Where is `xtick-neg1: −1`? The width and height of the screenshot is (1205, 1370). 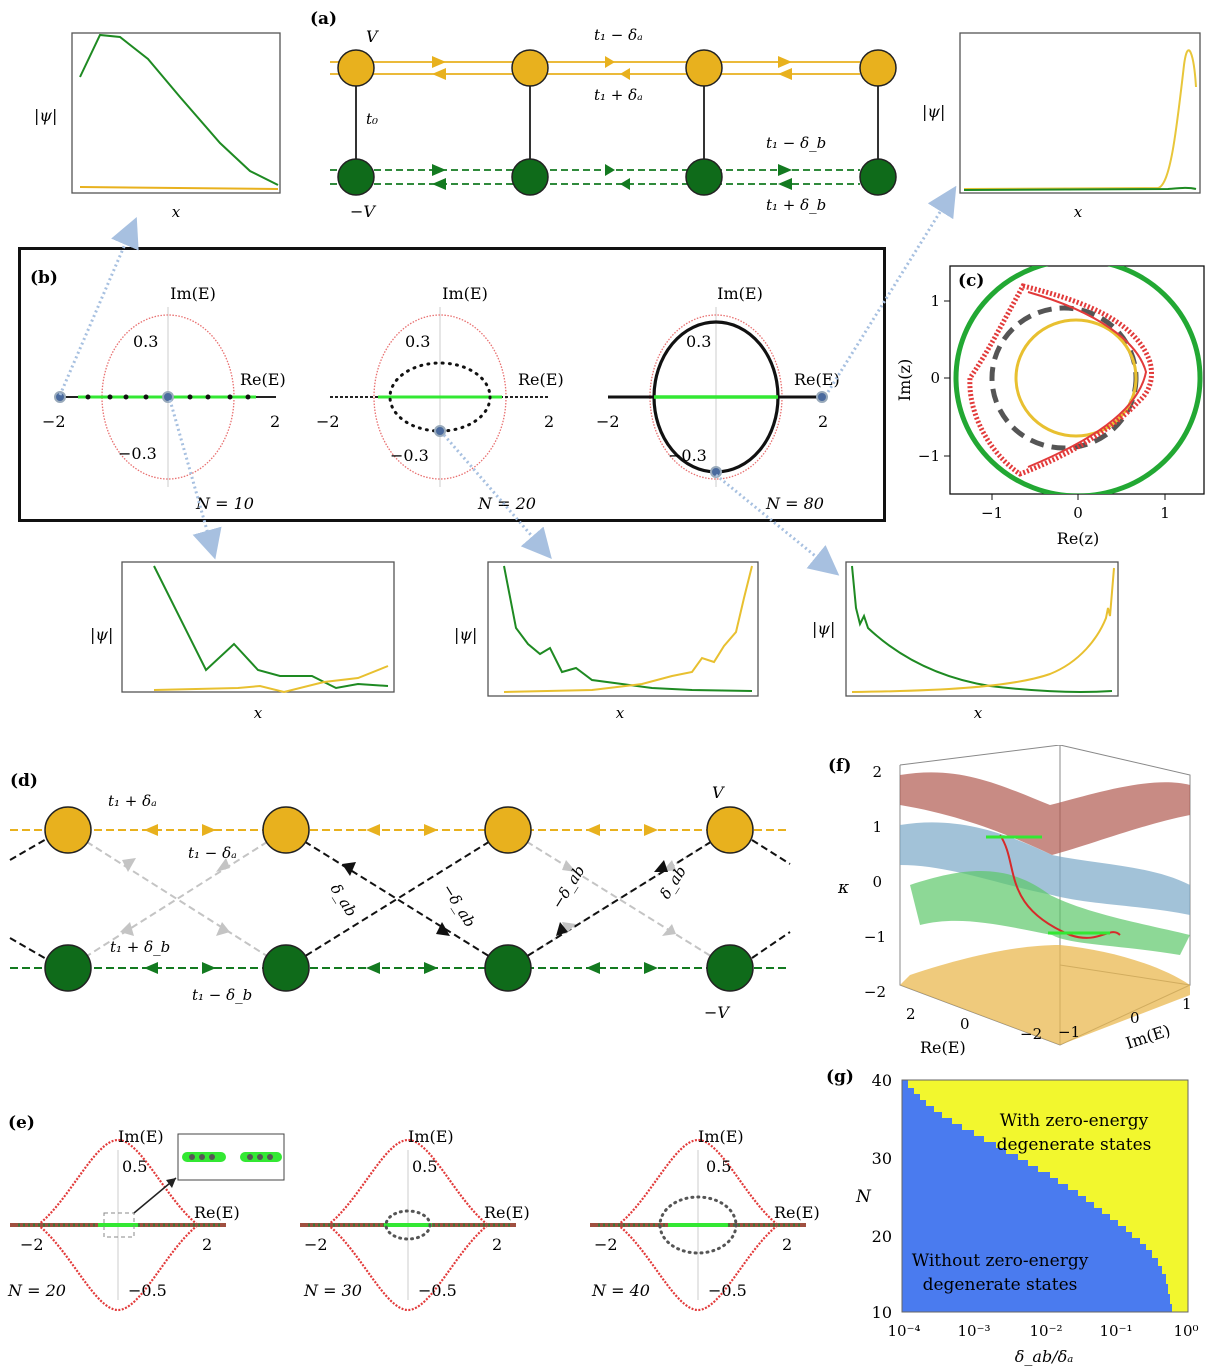 xtick-neg1: −1 is located at coordinates (992, 513).